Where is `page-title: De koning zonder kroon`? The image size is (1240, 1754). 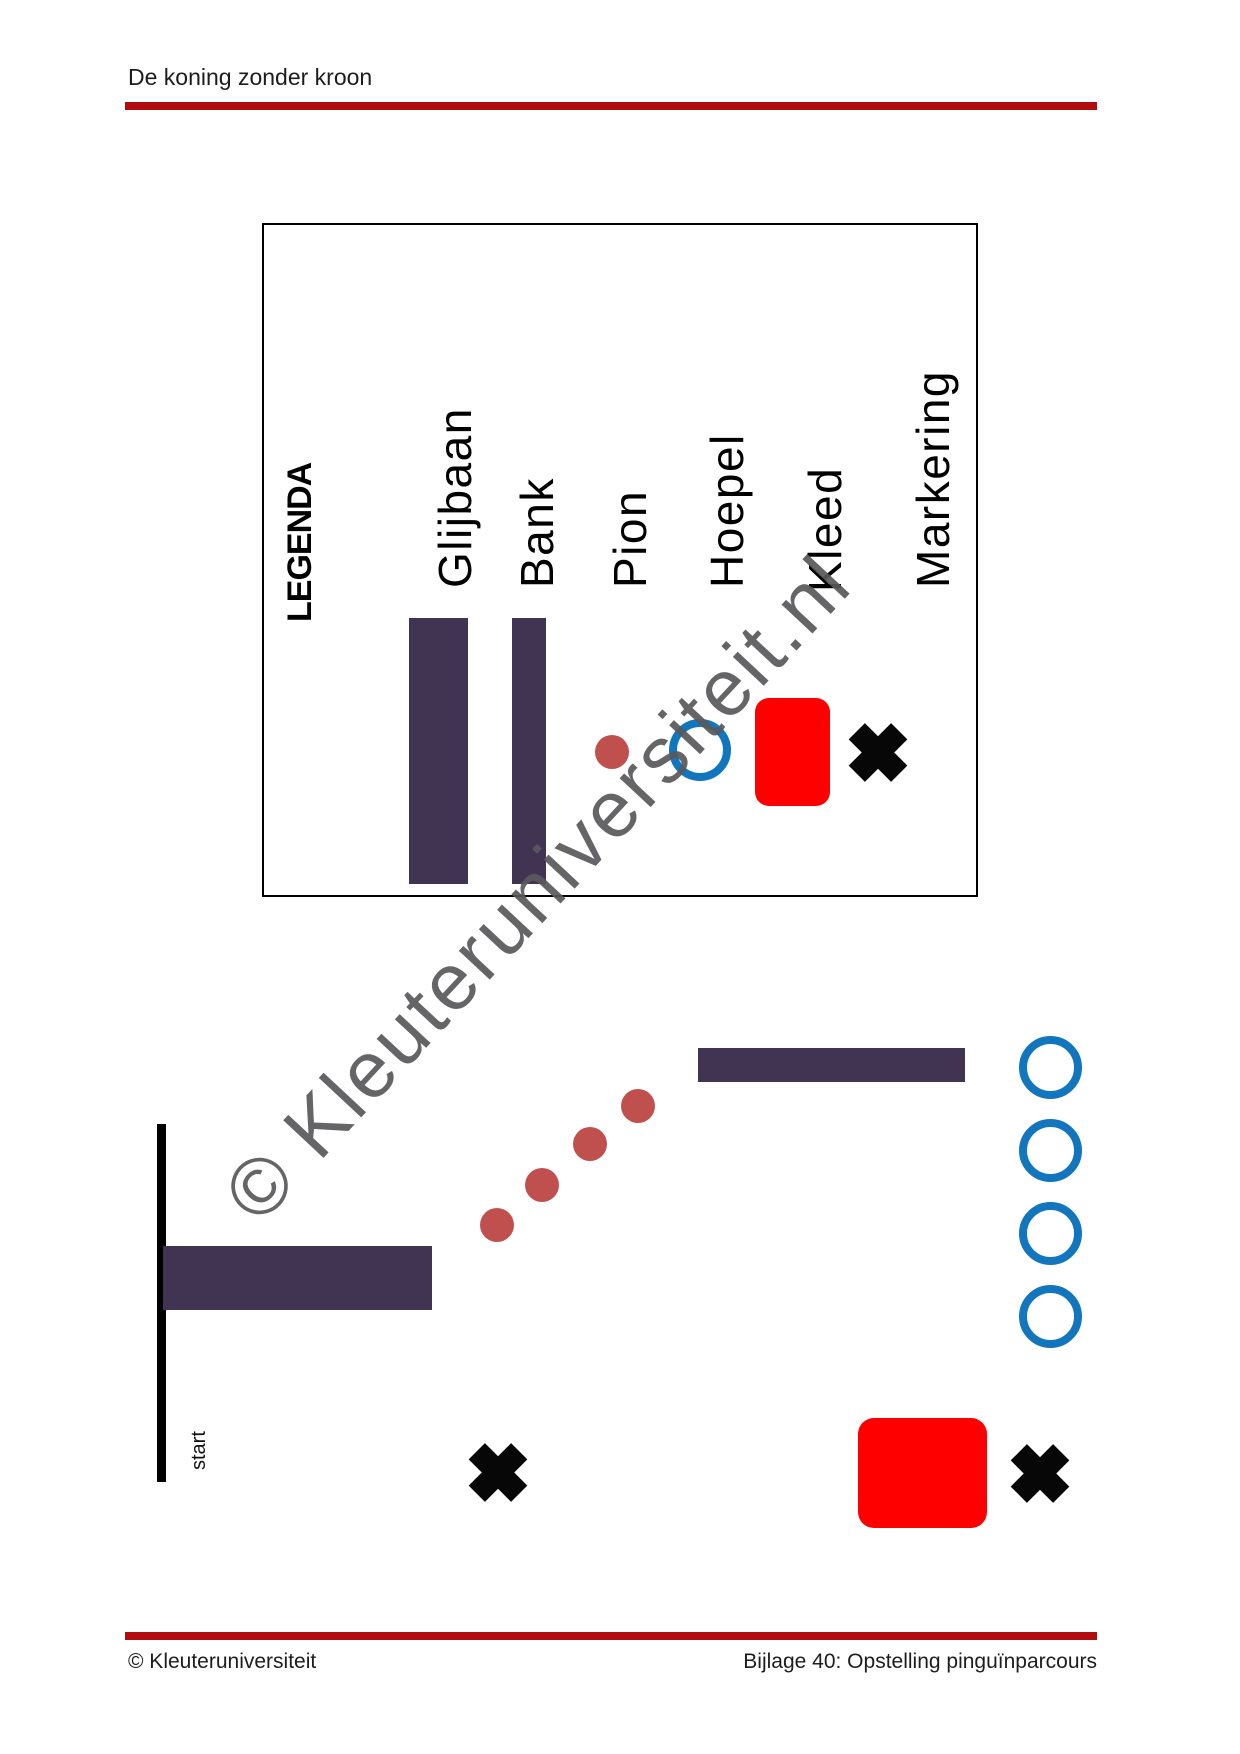
page-title: De koning zonder kroon is located at coordinates (250, 77).